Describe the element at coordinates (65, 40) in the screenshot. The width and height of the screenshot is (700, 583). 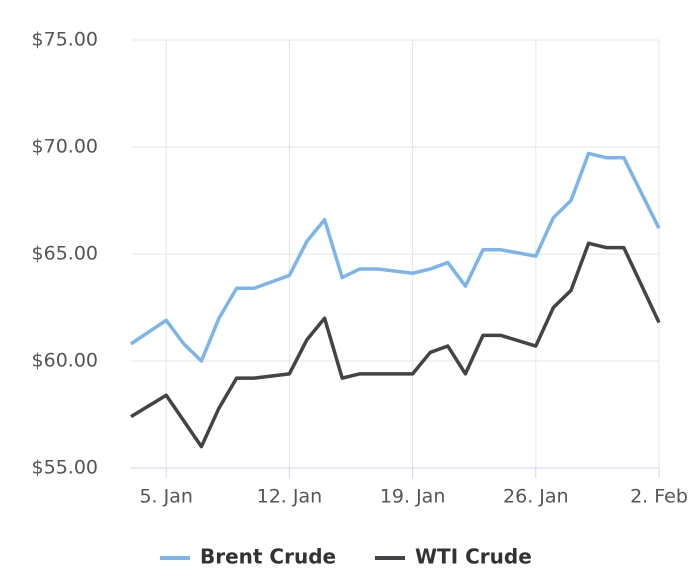
I see `y-tick-label: $75.00` at that location.